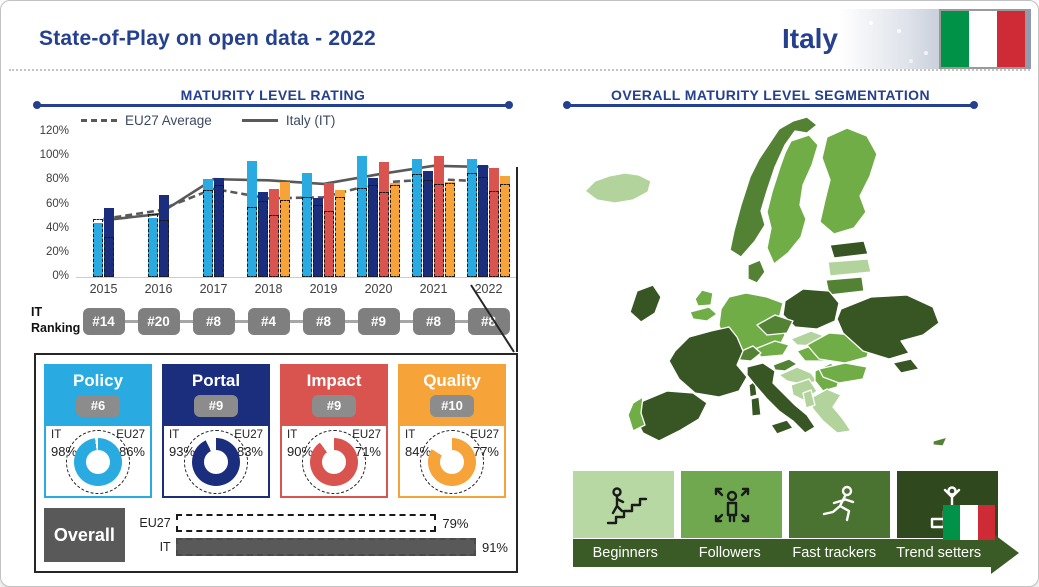 This screenshot has height=587, width=1039. What do you see at coordinates (781, 398) in the screenshot?
I see `country-italy` at bounding box center [781, 398].